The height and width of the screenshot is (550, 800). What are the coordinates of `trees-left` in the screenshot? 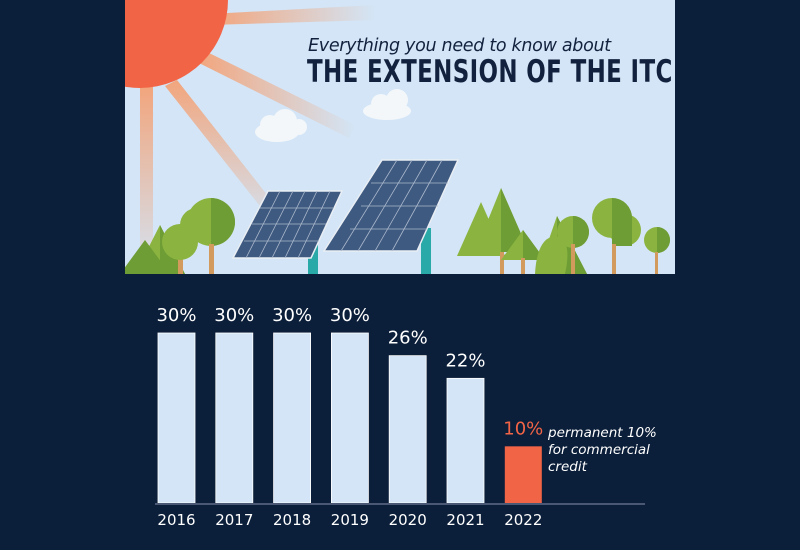 It's located at (180, 236).